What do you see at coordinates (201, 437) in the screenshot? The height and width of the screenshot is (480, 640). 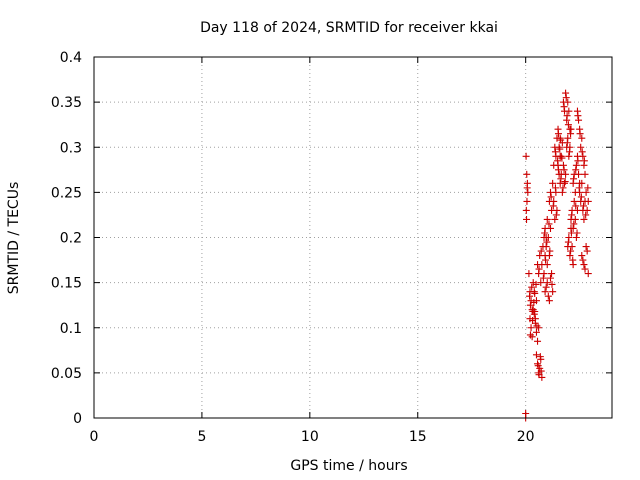 I see `x-tick-label: 5` at bounding box center [201, 437].